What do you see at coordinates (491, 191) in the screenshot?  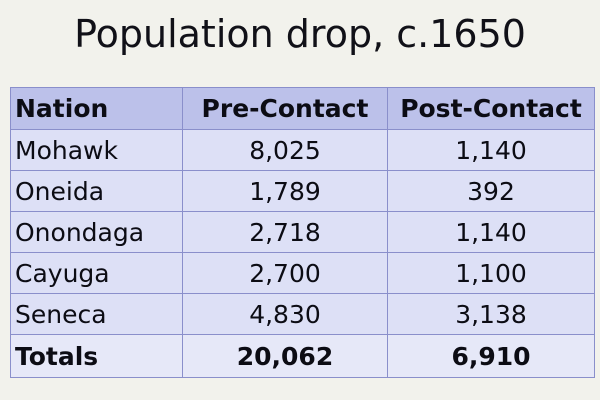 I see `cell-post-contact: 392` at bounding box center [491, 191].